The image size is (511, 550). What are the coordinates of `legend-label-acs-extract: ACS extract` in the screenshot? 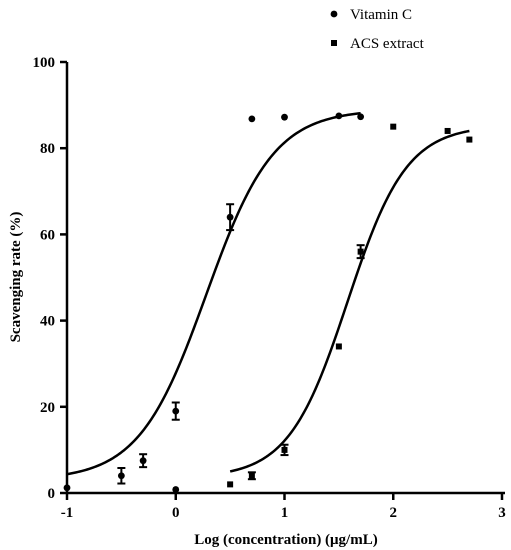 It's located at (387, 44).